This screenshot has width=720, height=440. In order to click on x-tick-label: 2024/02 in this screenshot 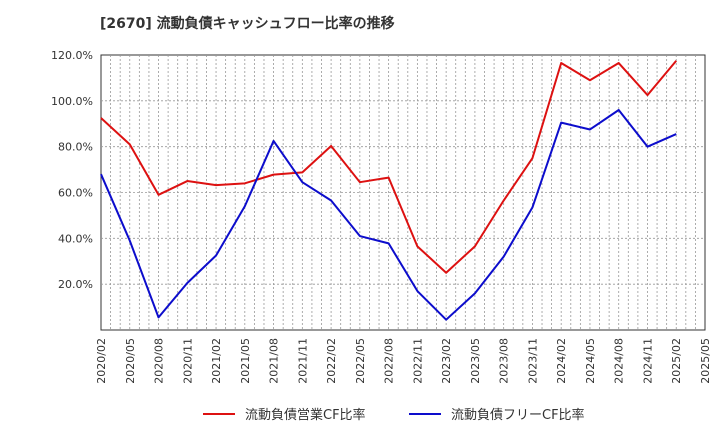, I will do `click(561, 361)`.